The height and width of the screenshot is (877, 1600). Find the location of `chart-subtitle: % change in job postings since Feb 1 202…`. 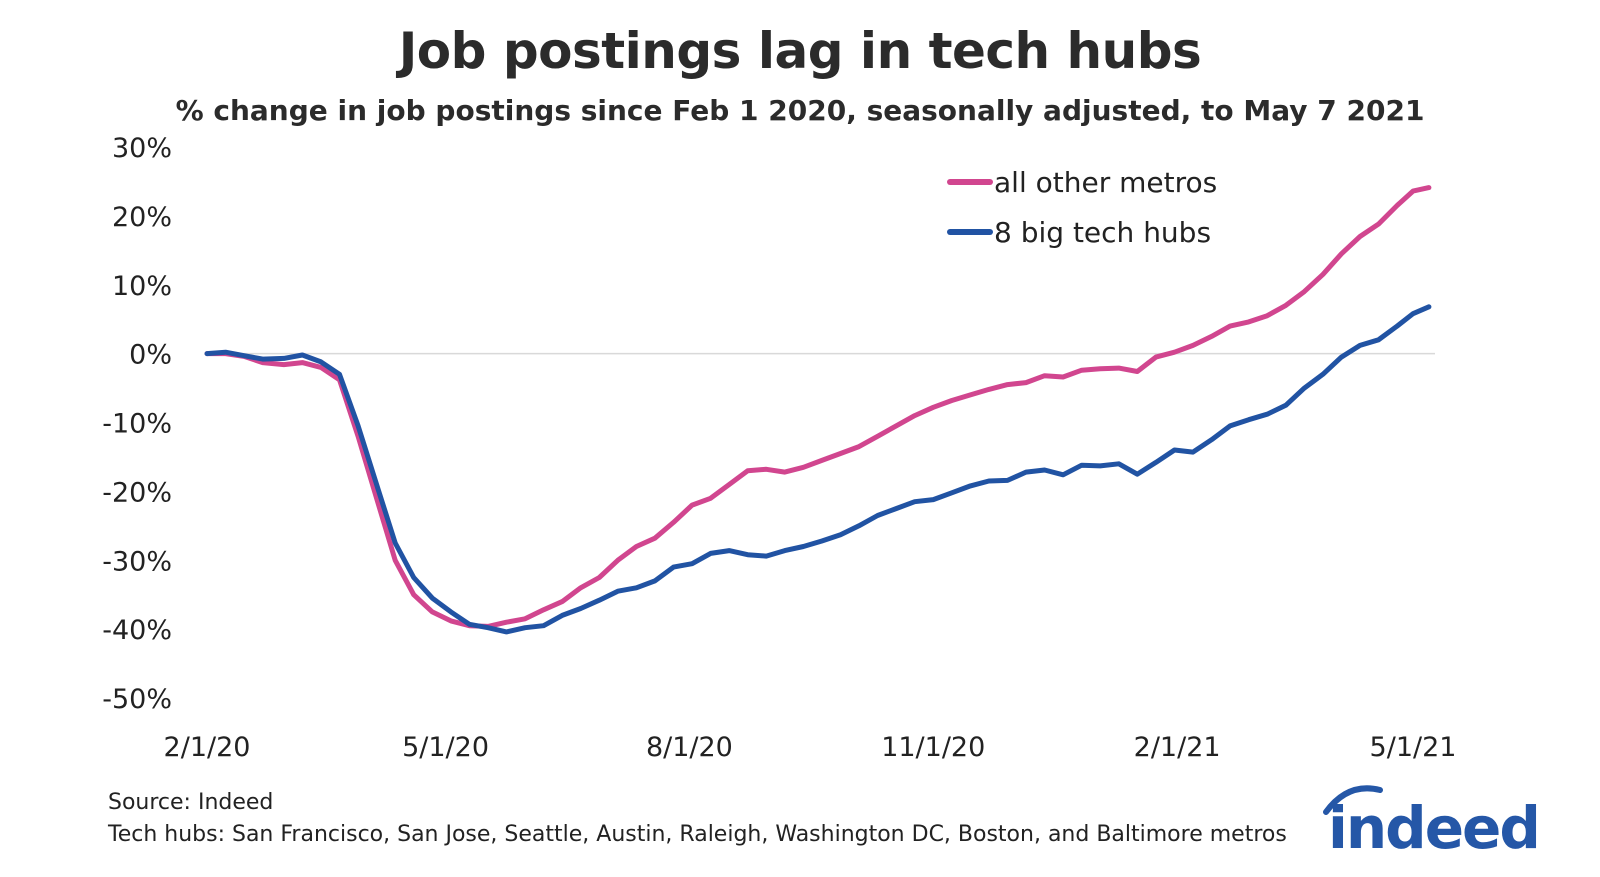

chart-subtitle: % change in job postings since Feb 1 202… is located at coordinates (800, 110).